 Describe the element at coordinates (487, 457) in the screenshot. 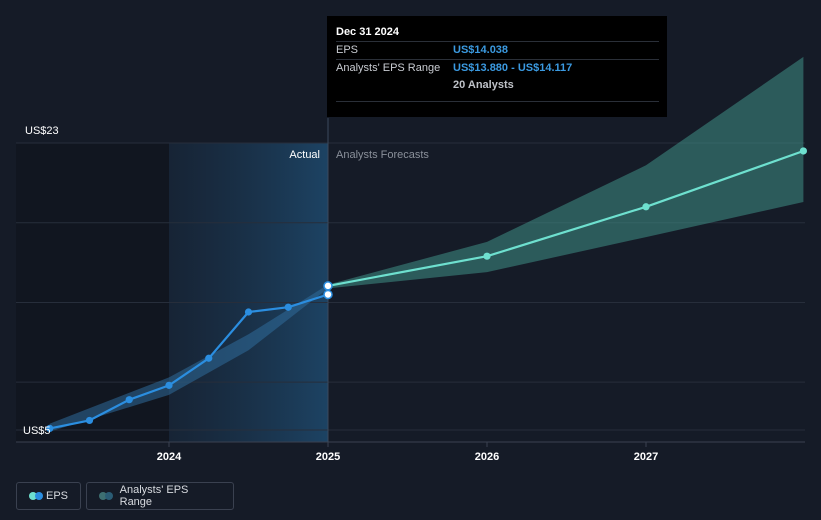

I see `x-tick-label: 2026` at that location.